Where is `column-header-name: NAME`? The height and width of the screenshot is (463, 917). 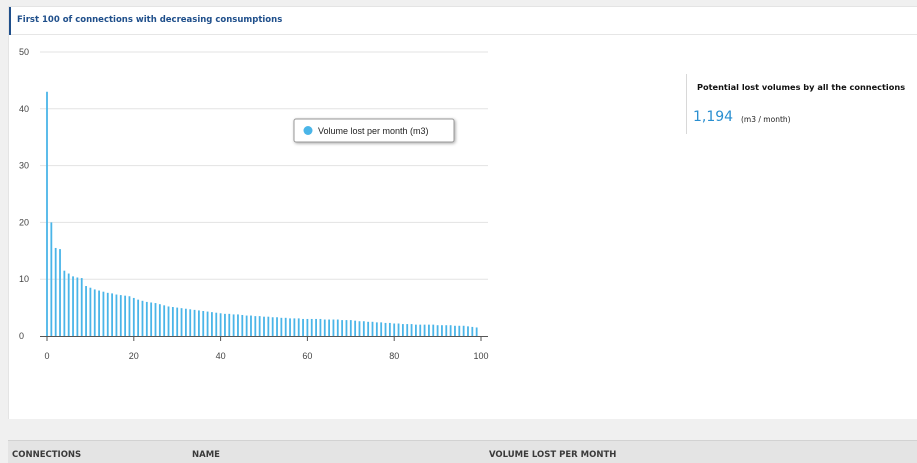 column-header-name: NAME is located at coordinates (206, 455).